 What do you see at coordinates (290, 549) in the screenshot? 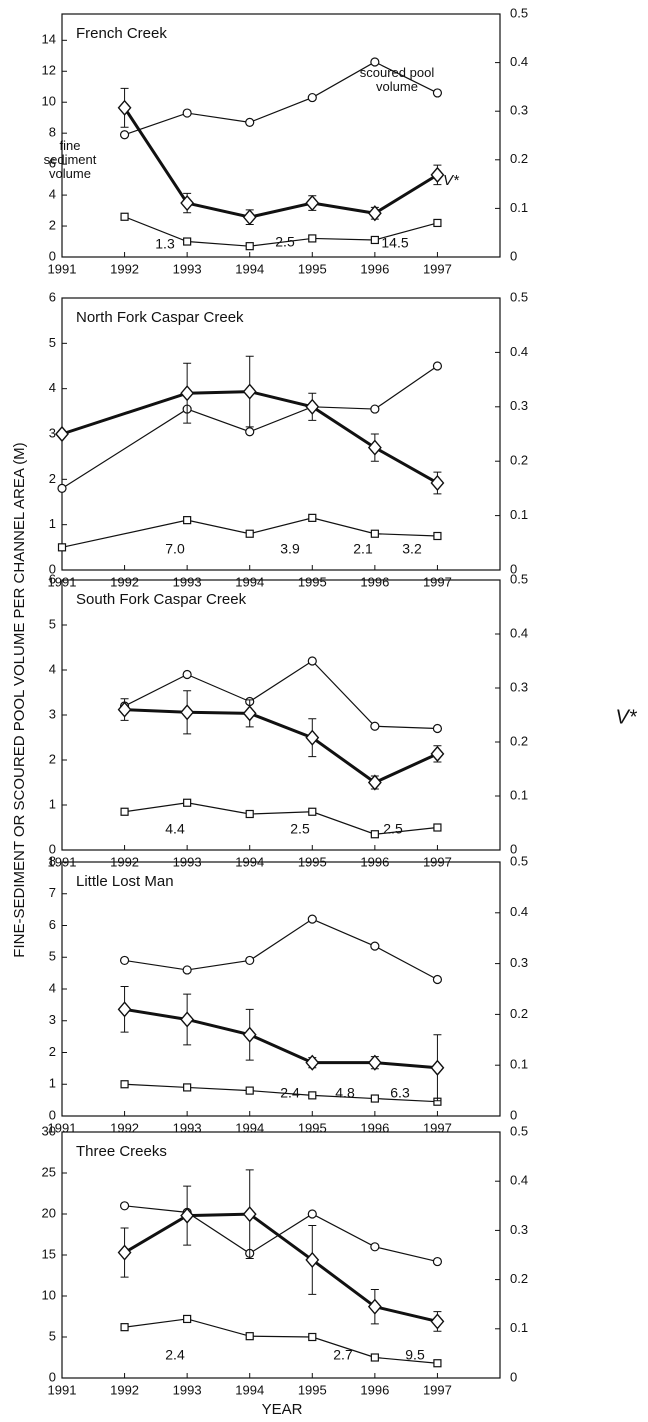
I see `annotation: 3.9` at bounding box center [290, 549].